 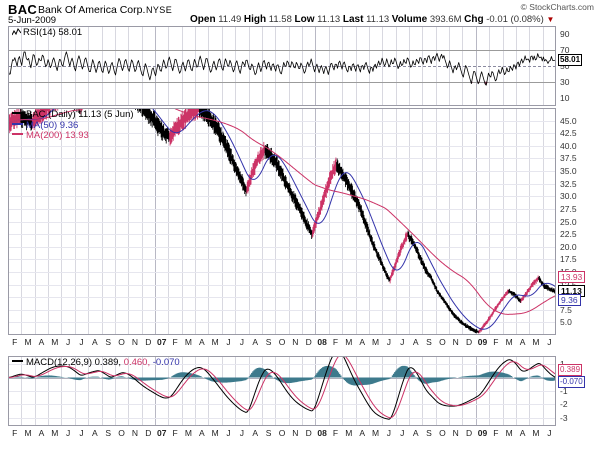 I want to click on price-value-flag: 13.93, so click(x=572, y=277).